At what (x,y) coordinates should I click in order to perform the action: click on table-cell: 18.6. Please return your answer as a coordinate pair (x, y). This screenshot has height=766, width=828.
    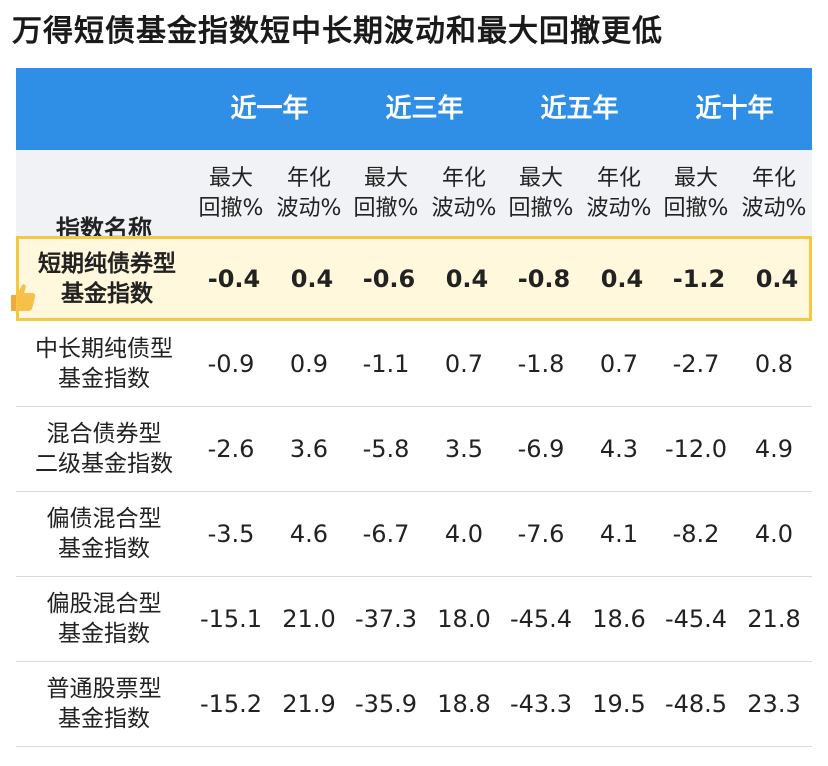
    Looking at the image, I should click on (619, 618).